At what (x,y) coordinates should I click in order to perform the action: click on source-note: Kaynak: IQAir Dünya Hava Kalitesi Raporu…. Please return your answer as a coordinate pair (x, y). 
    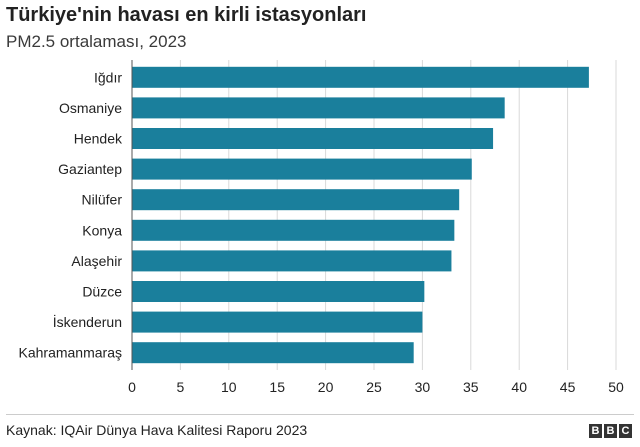
    Looking at the image, I should click on (157, 430).